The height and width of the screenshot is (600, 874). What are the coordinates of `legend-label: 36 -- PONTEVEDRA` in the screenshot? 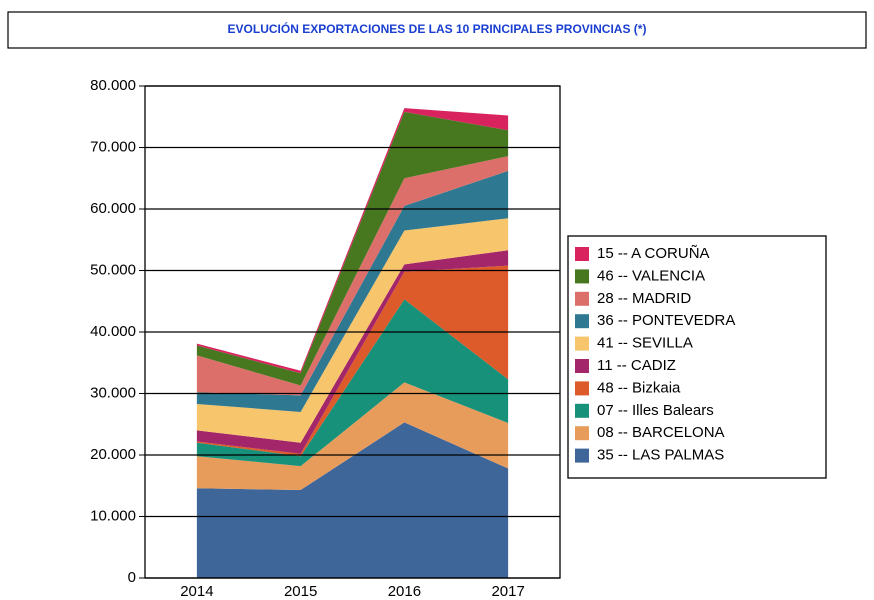 It's located at (666, 320).